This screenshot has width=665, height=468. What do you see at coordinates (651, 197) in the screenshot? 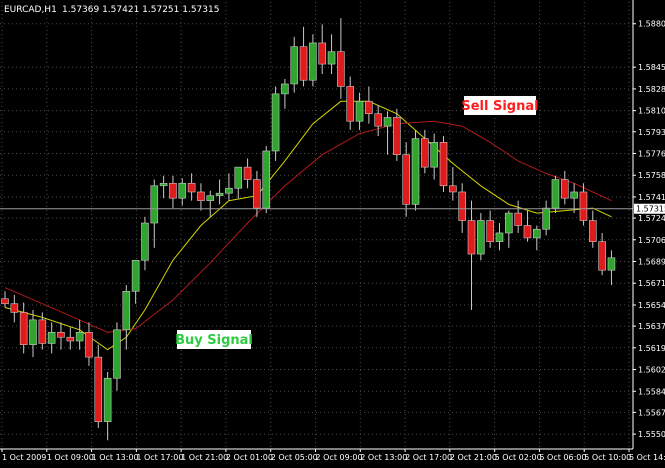
I see `y-tick-label: 1.57410` at bounding box center [651, 197].